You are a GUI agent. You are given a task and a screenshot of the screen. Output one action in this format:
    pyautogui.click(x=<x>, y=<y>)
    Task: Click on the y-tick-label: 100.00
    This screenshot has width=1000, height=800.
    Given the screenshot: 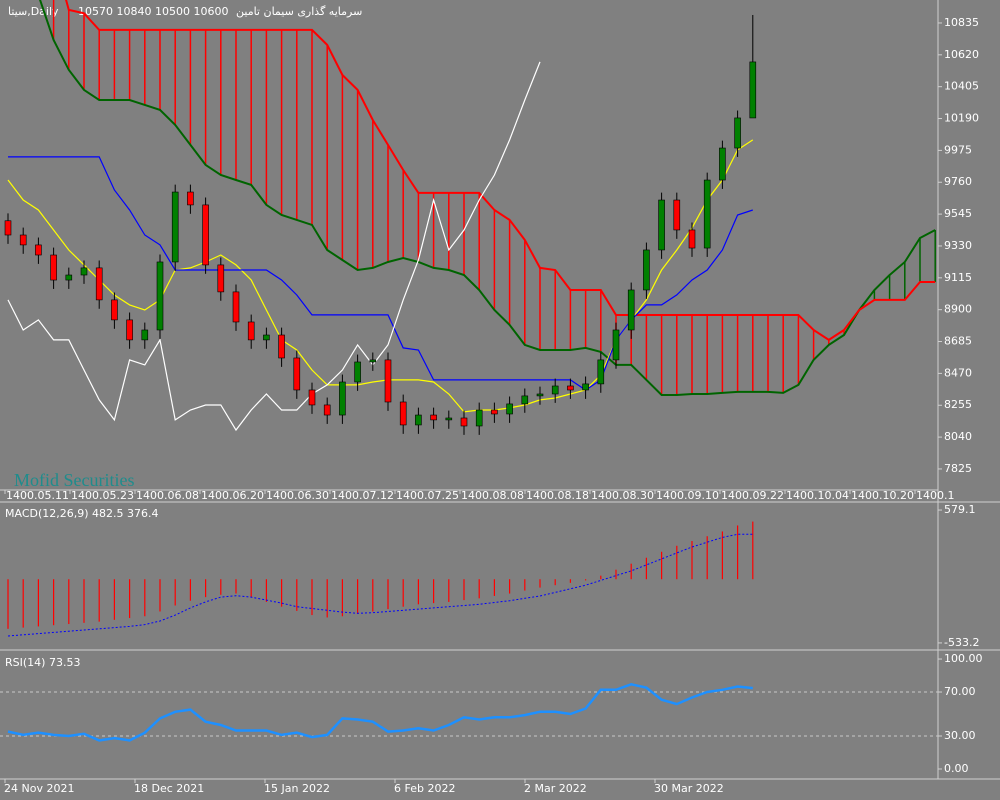 What is the action you would take?
    pyautogui.click(x=963, y=658)
    